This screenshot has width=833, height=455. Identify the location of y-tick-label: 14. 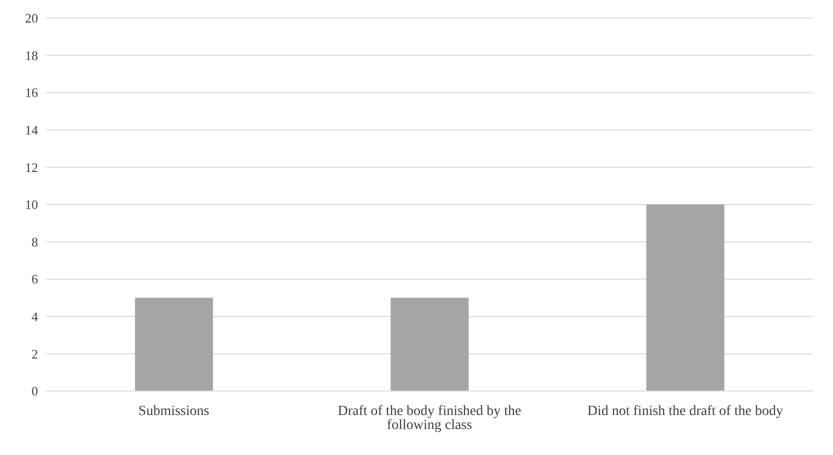
(31, 130).